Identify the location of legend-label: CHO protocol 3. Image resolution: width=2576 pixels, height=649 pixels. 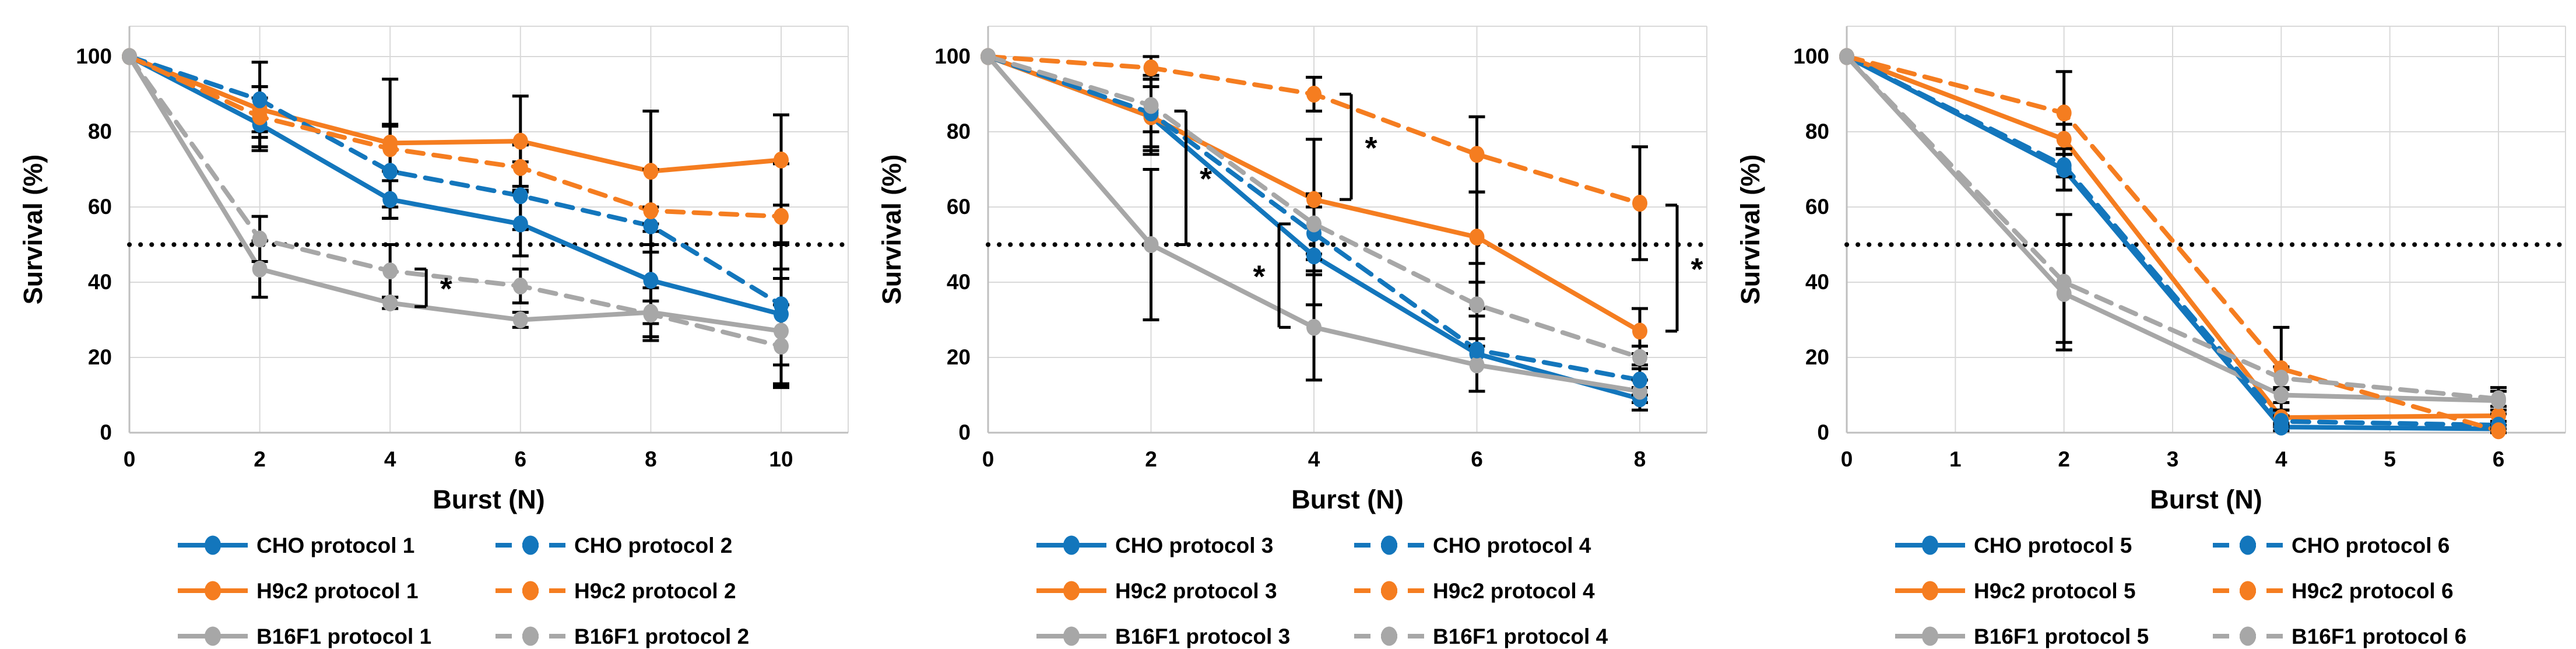
(1194, 545).